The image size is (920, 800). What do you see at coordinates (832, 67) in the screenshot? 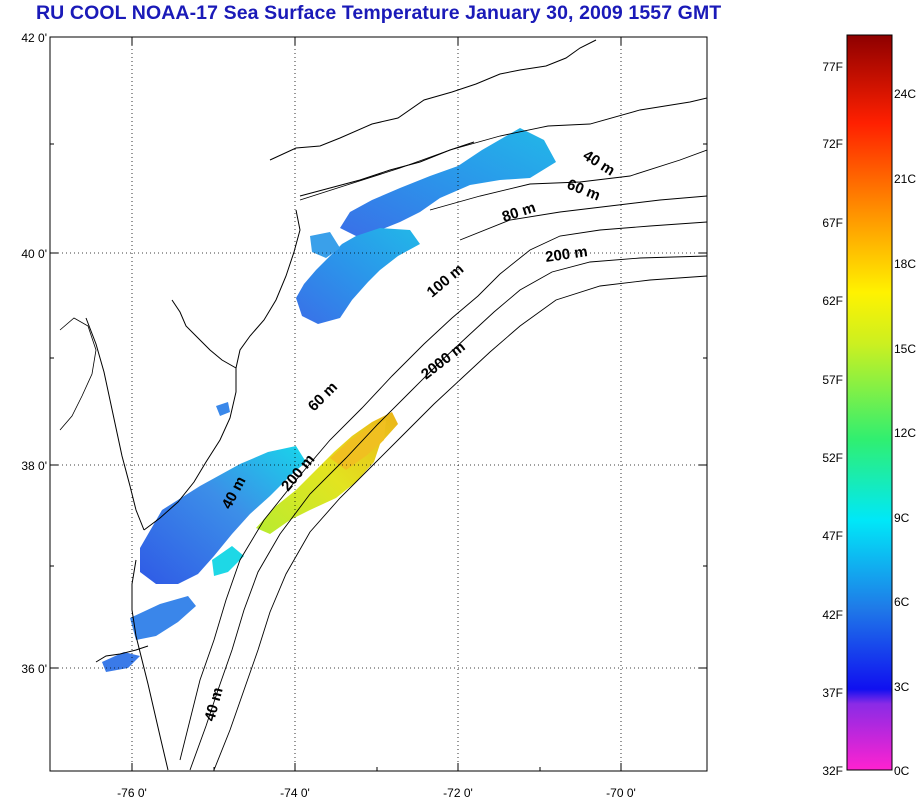
I see `cbar-f-77: 77F` at bounding box center [832, 67].